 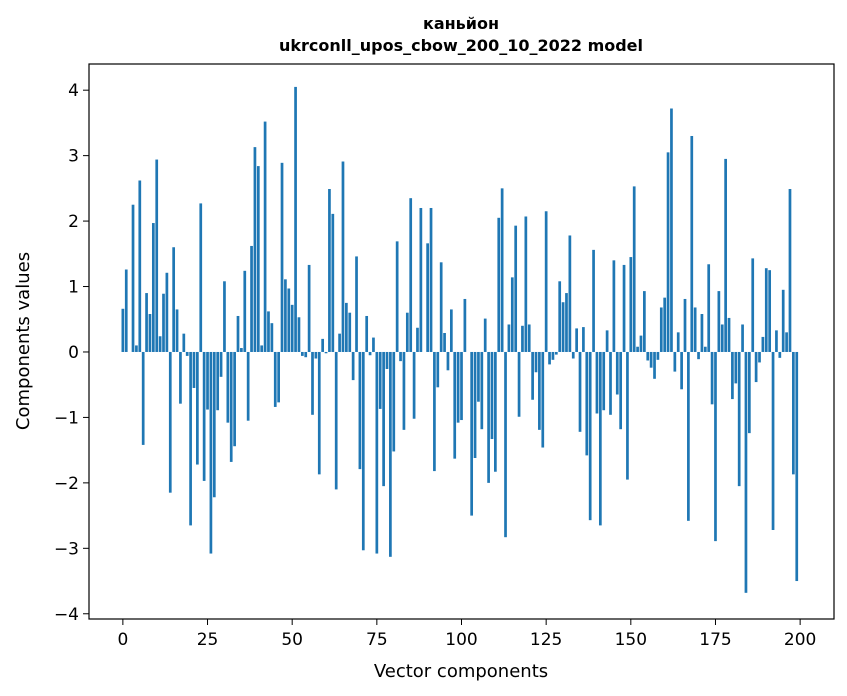 What do you see at coordinates (73, 353) in the screenshot?
I see `y-tick-label: 0` at bounding box center [73, 353].